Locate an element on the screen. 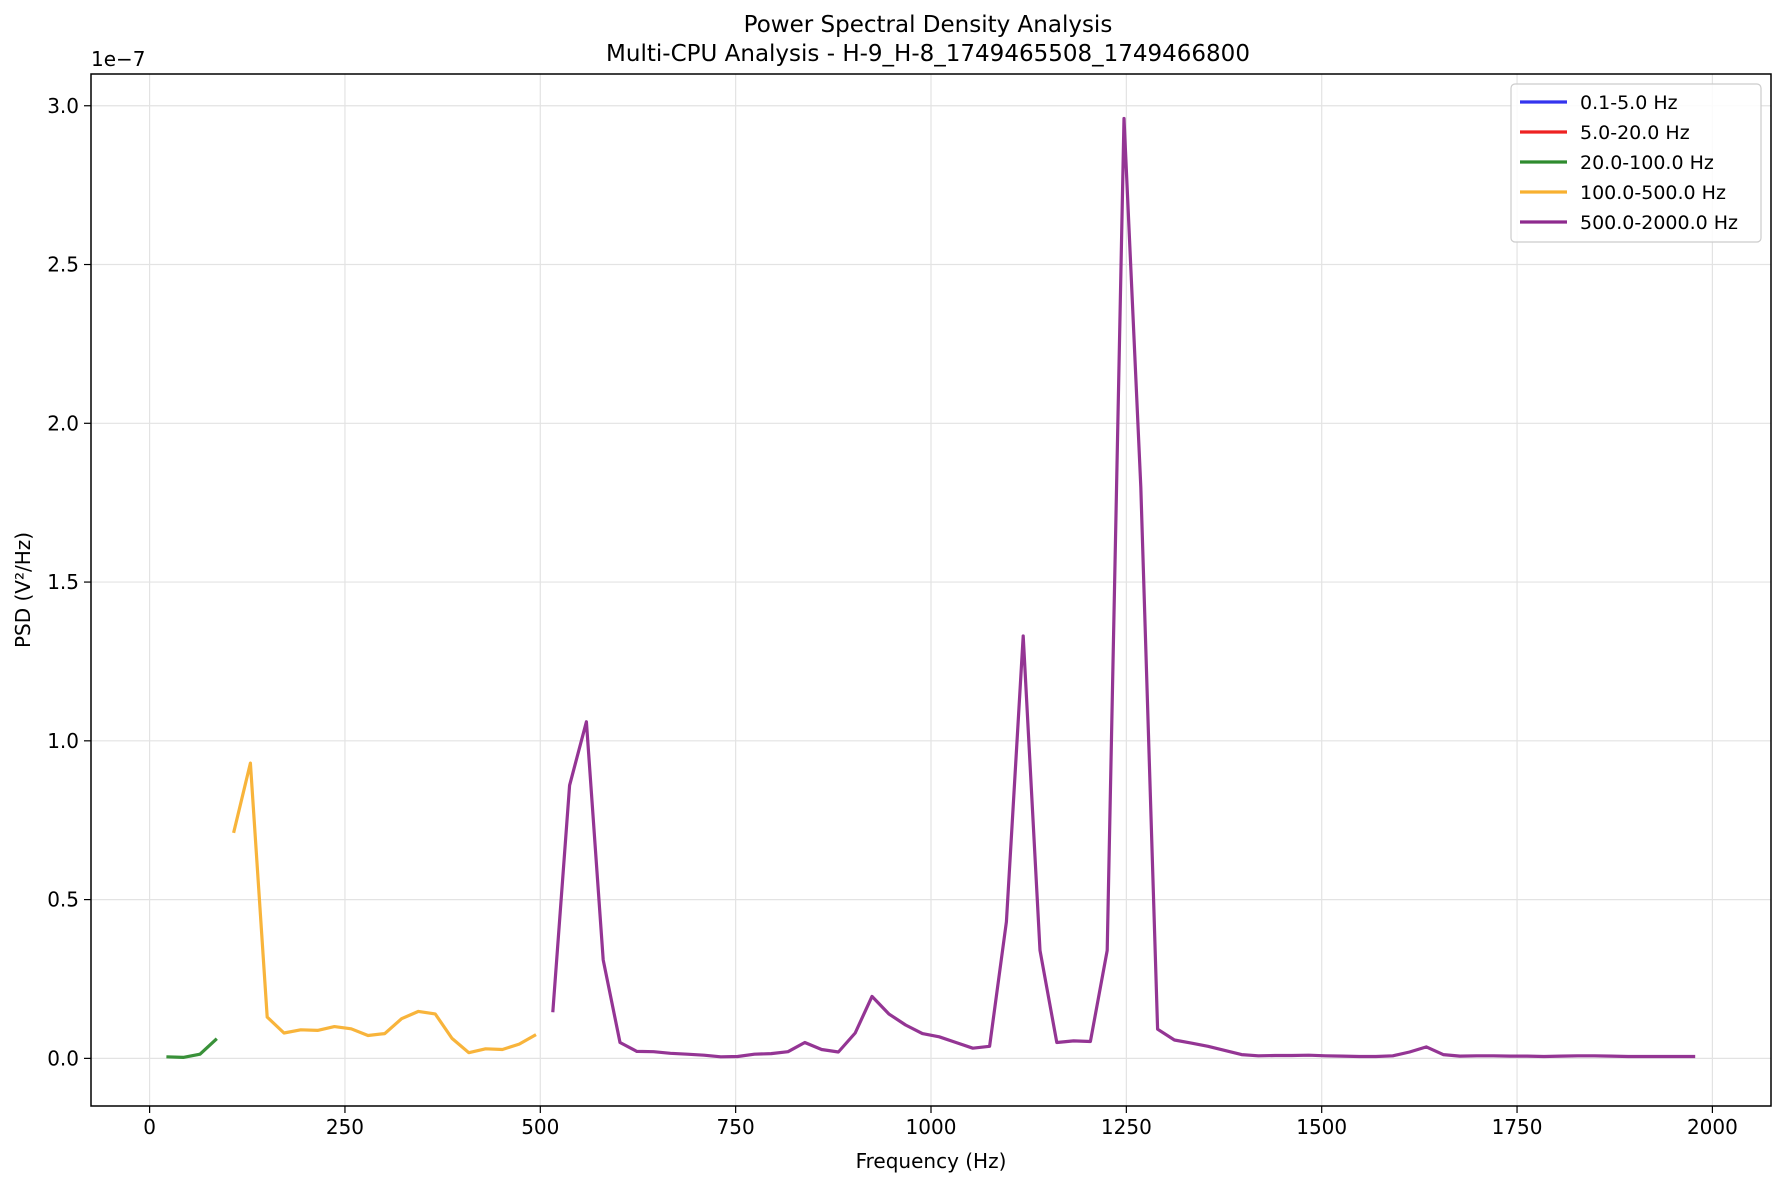  legend-label: 500.0-2000.0 Hz is located at coordinates (1659, 223).